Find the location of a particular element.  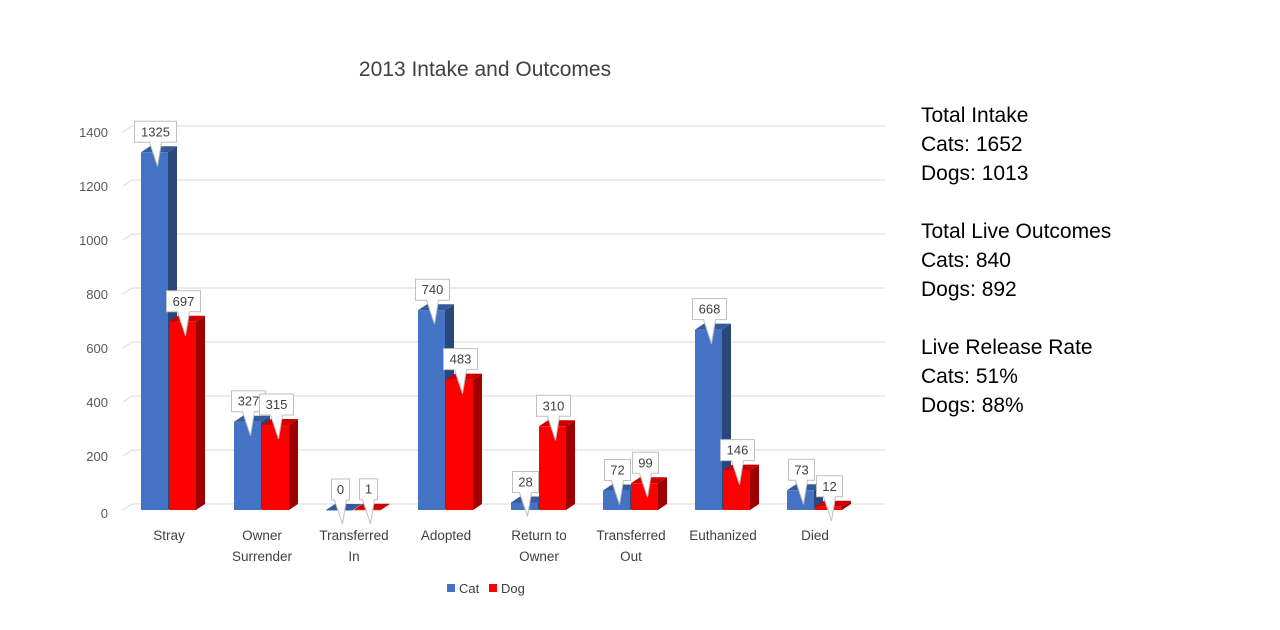

data-label: 315 is located at coordinates (276, 416).